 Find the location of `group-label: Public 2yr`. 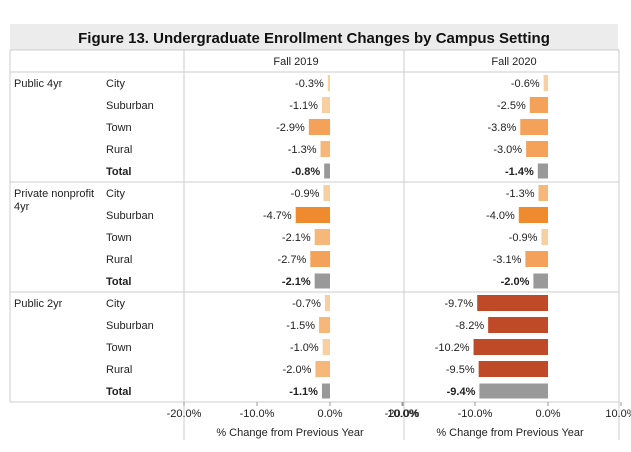

group-label: Public 2yr is located at coordinates (38, 304).